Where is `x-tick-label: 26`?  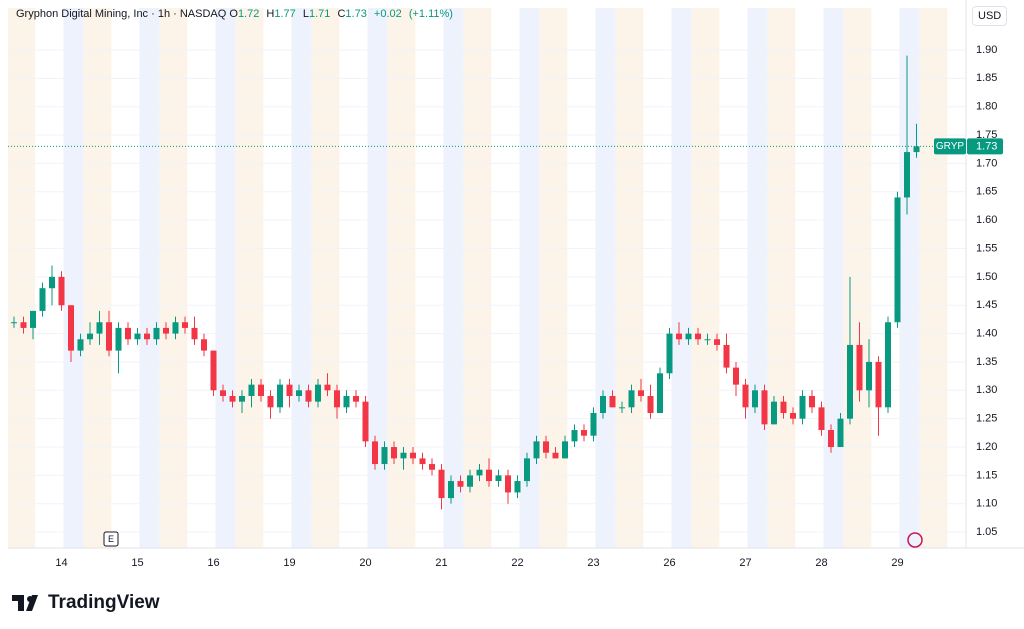 x-tick-label: 26 is located at coordinates (669, 563).